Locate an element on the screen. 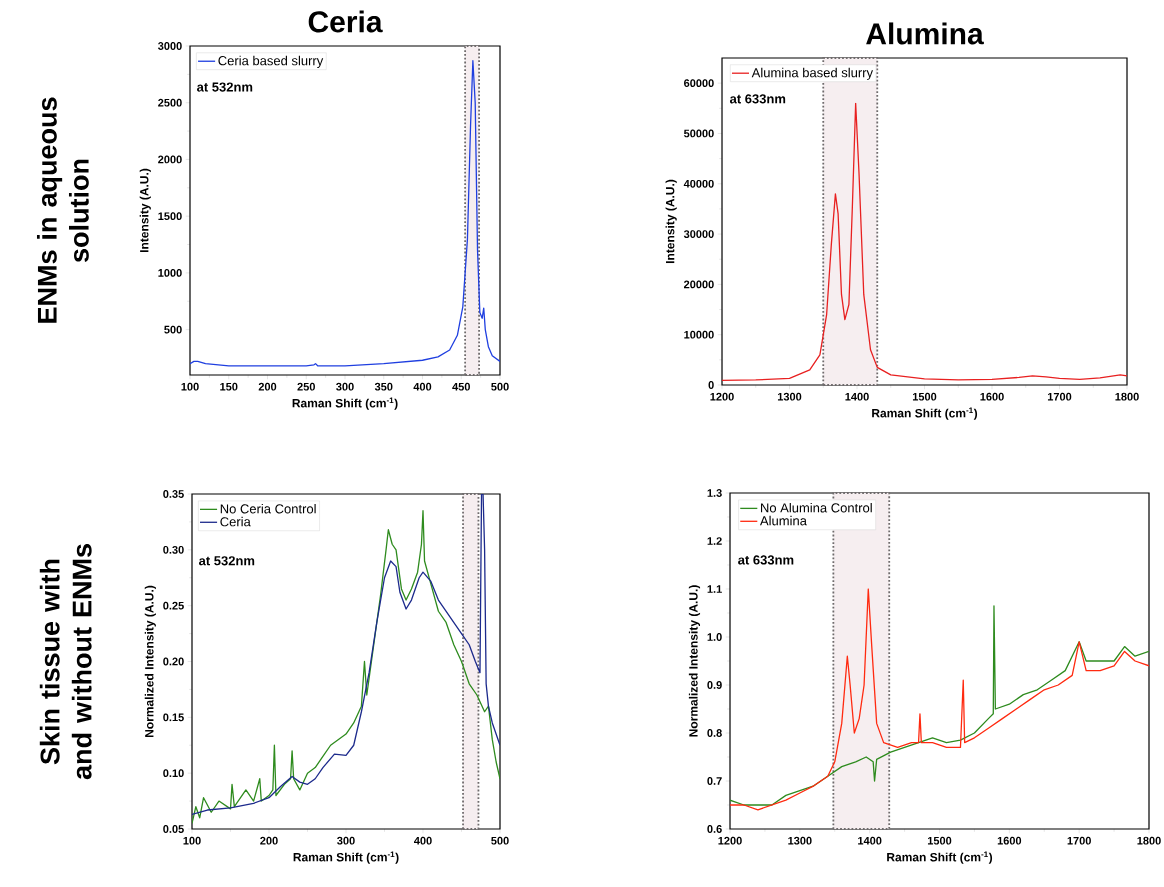  y-tick-label: 50000 is located at coordinates (698, 133).